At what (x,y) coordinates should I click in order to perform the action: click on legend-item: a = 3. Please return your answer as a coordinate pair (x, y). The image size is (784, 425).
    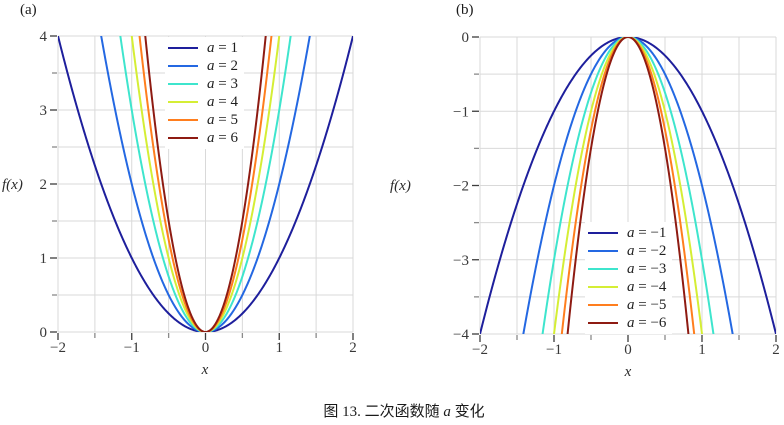
    Looking at the image, I should click on (203, 84).